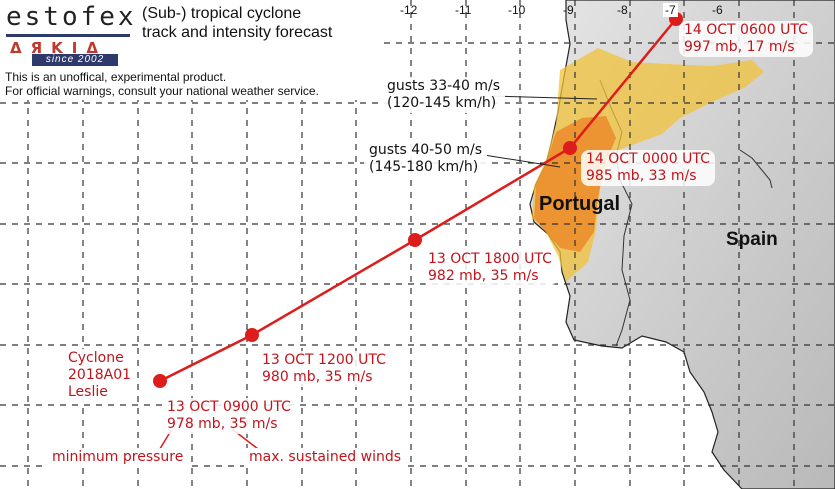  Describe the element at coordinates (325, 457) in the screenshot. I see `legend-max-sustained-winds: max. sustained winds` at that location.